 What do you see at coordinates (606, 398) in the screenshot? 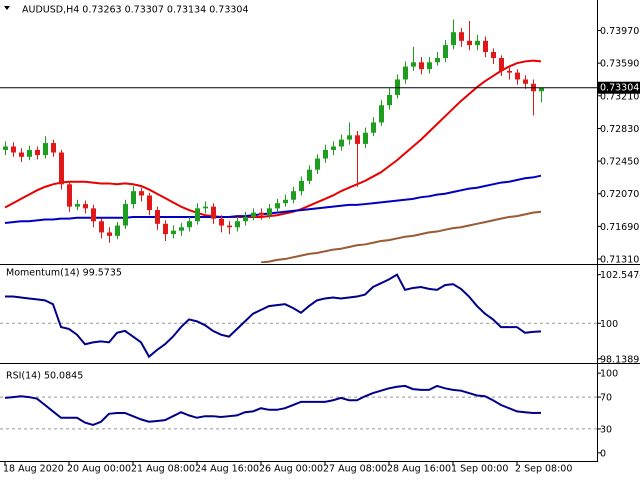
I see `y-tick-label: 70` at bounding box center [606, 398].